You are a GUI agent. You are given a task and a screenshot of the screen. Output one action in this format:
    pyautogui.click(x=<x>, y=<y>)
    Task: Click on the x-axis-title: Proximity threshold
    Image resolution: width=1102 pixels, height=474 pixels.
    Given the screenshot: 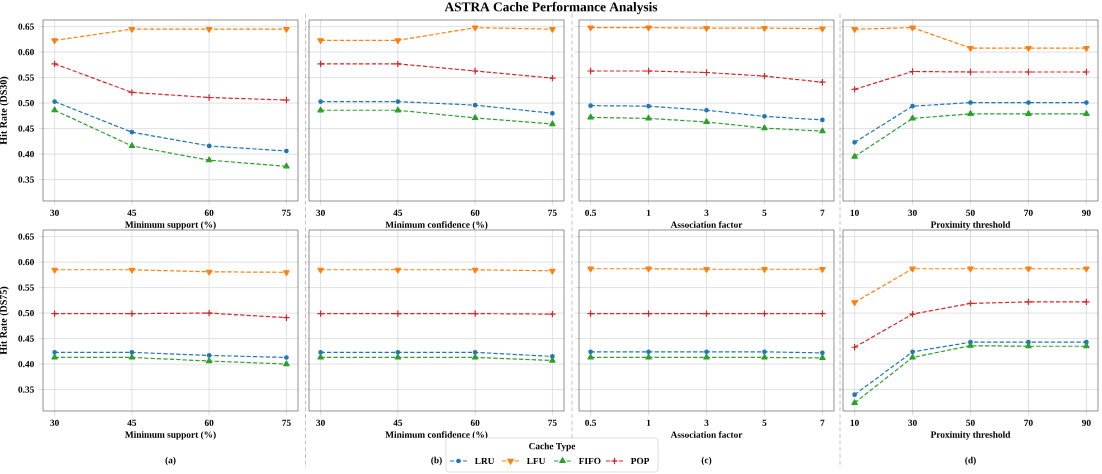 What is the action you would take?
    pyautogui.click(x=970, y=225)
    